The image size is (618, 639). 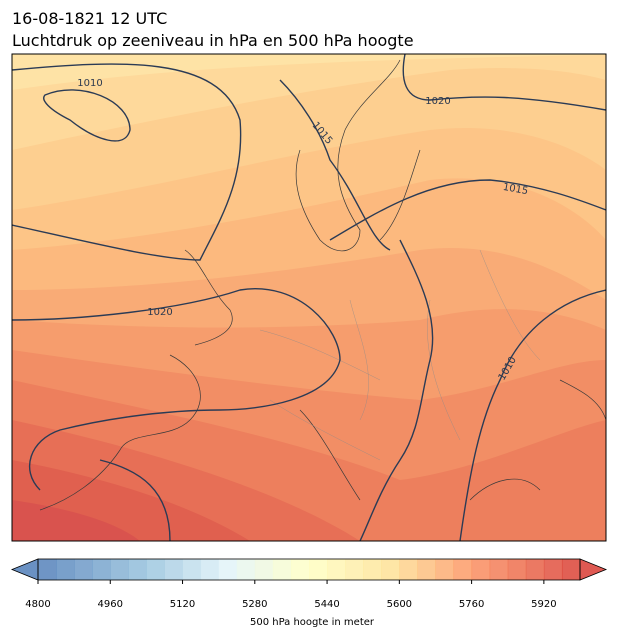 What do you see at coordinates (89, 83) in the screenshot?
I see `isobar-label: 1010` at bounding box center [89, 83].